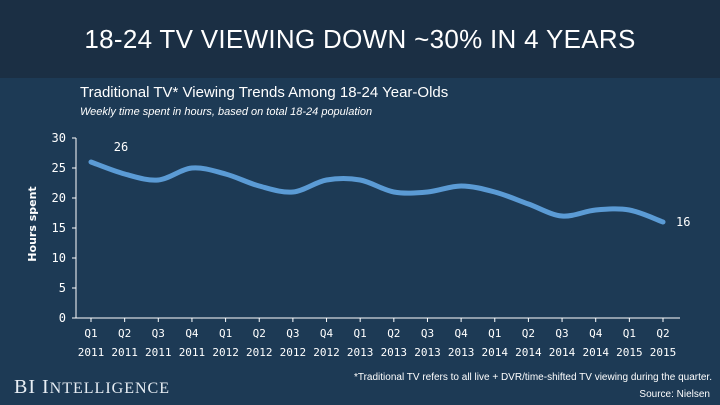 This screenshot has width=720, height=405. I want to click on source-note: Source: Nielsen, so click(674, 394).